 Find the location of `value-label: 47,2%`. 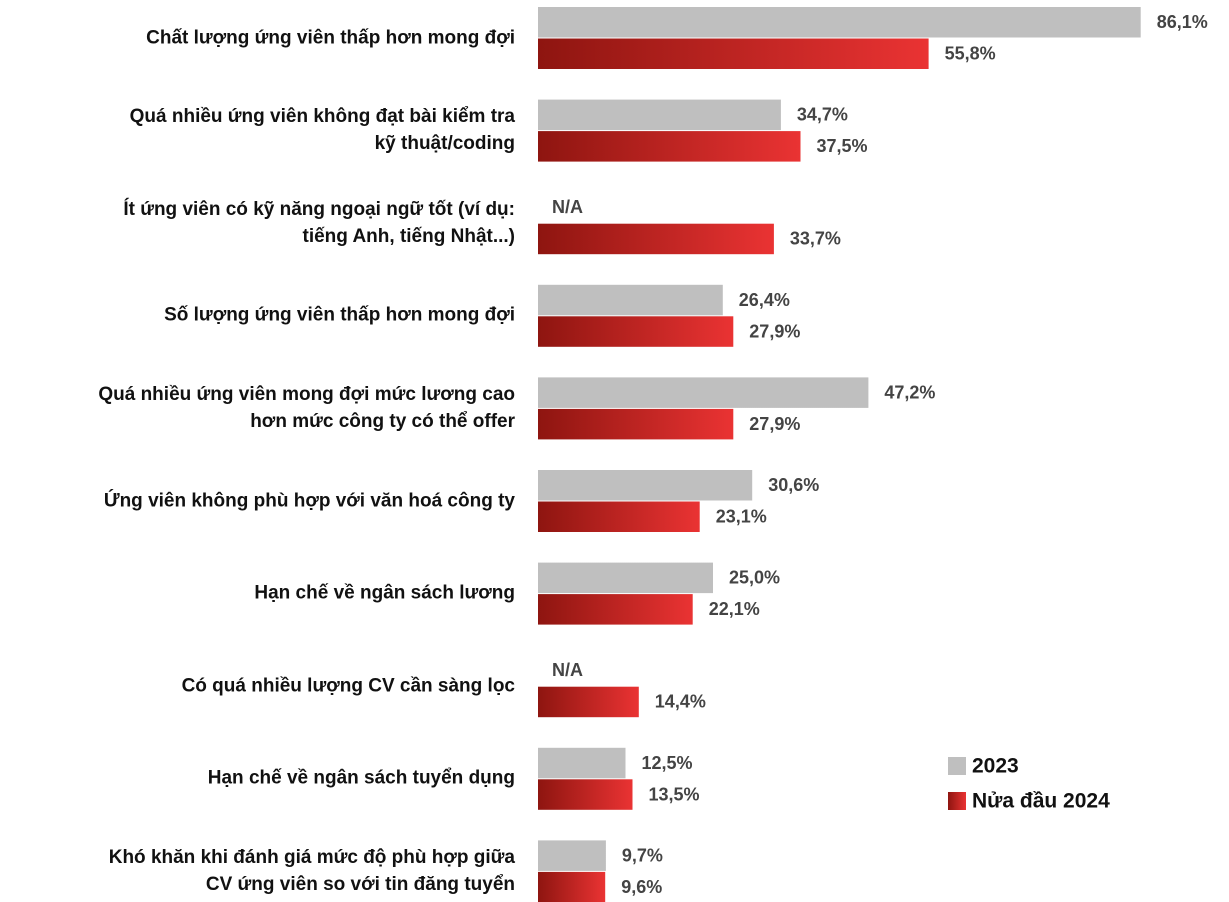

value-label: 47,2% is located at coordinates (909, 392).